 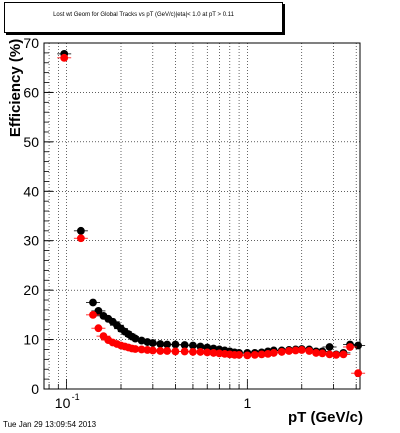 What do you see at coordinates (15, 88) in the screenshot?
I see `y-axis-title: Efficiency (%)` at bounding box center [15, 88].